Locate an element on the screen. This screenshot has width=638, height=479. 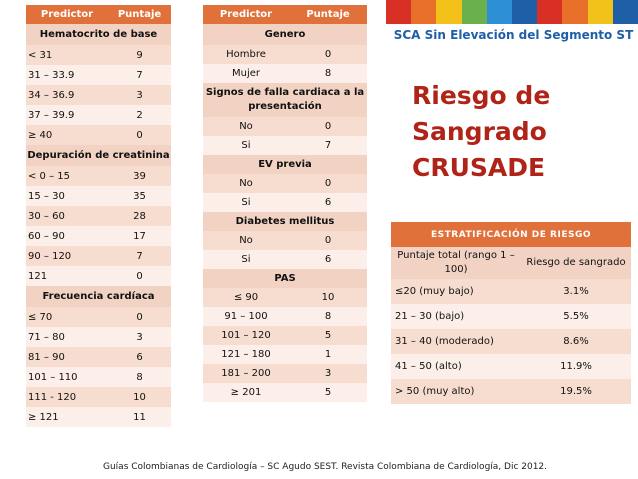
table-row: 81 – 90 6 is located at coordinates (98, 357).